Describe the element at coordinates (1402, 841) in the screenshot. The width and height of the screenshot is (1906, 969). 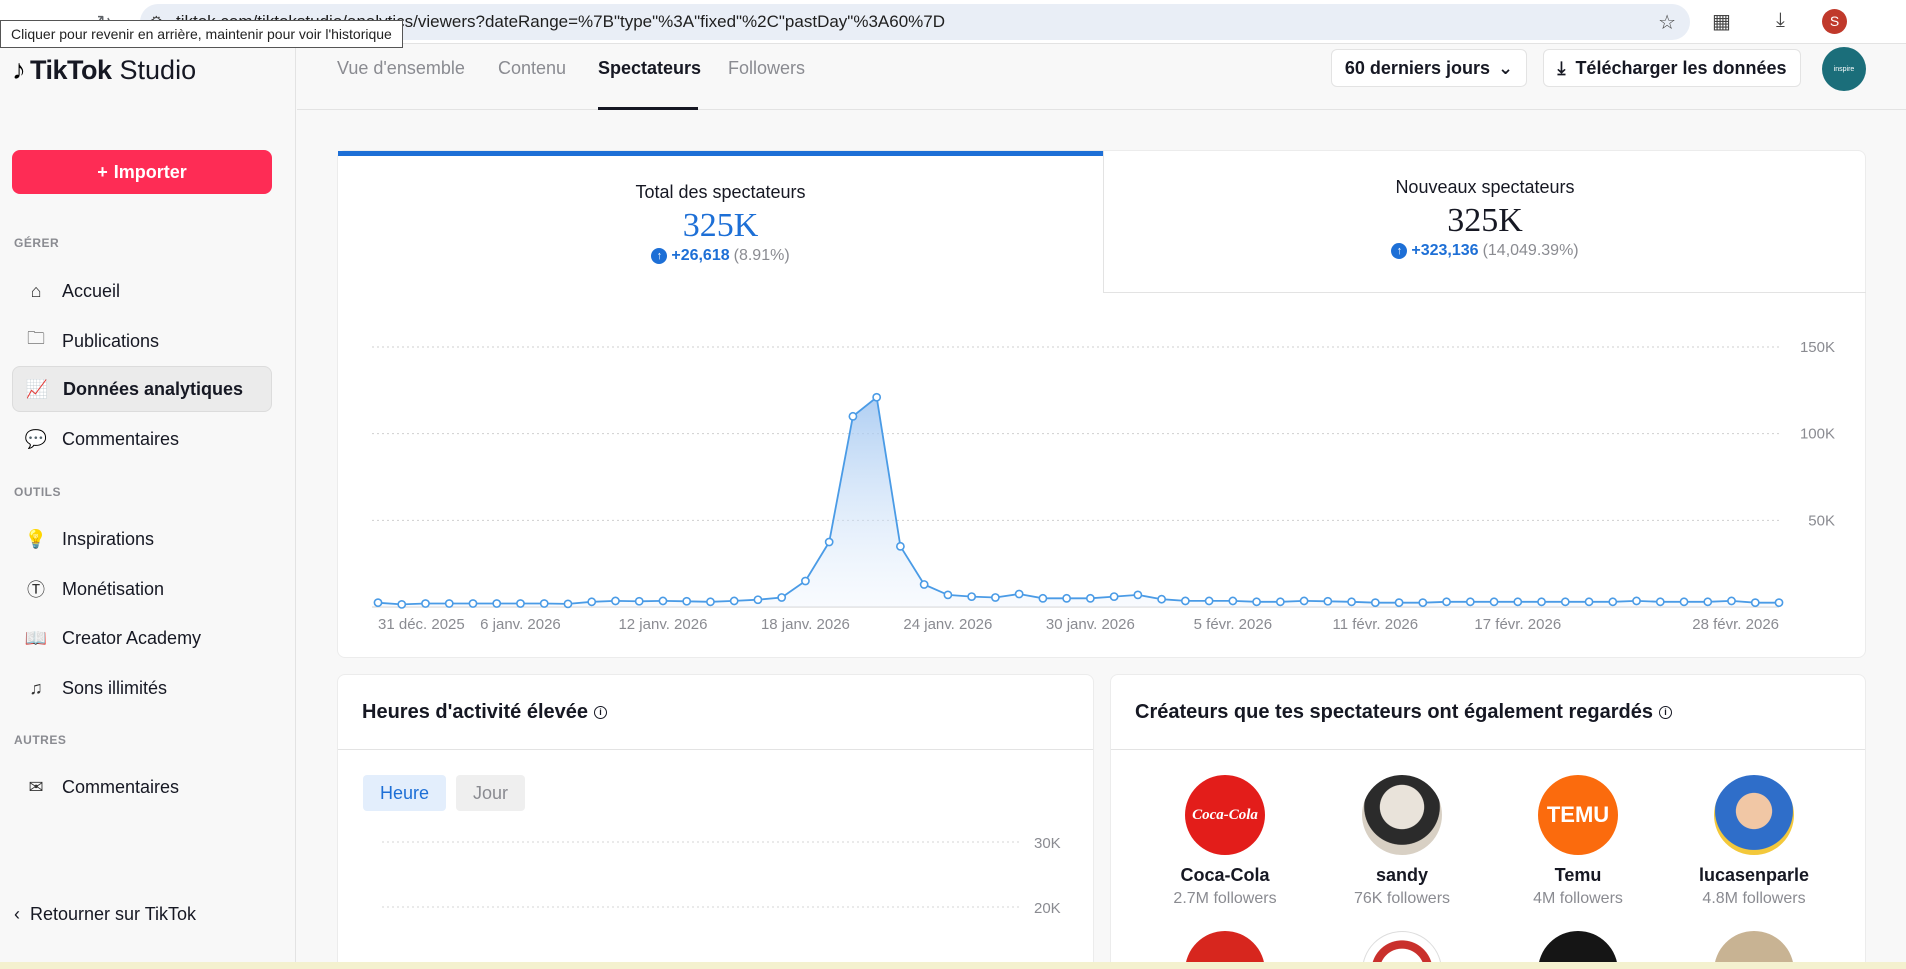
I see `creator-card: sandy 76K followers` at that location.